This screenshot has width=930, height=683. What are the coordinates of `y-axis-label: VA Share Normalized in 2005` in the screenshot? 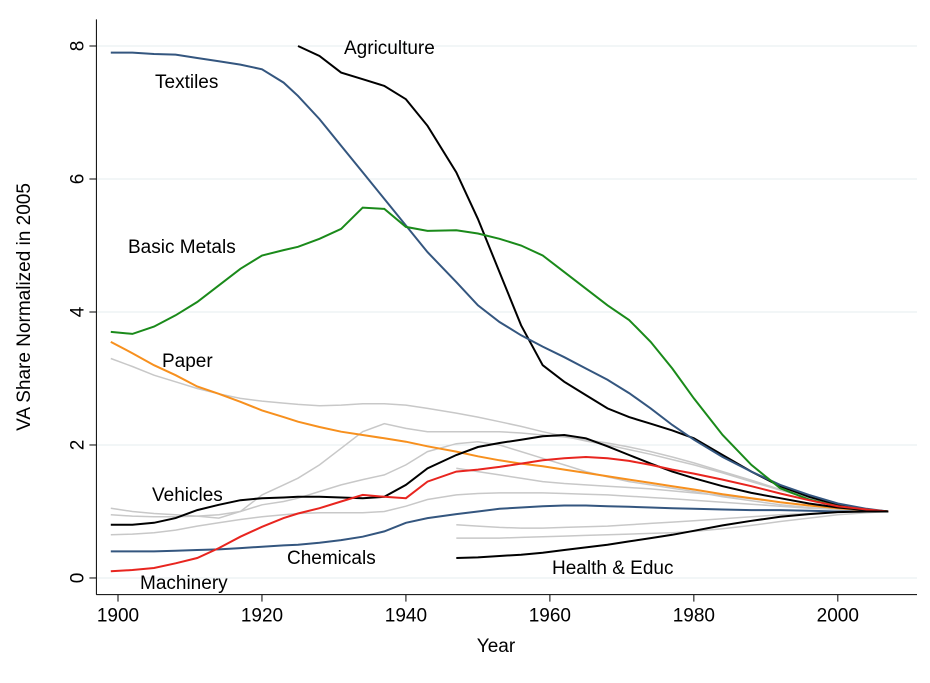 It's located at (24, 307).